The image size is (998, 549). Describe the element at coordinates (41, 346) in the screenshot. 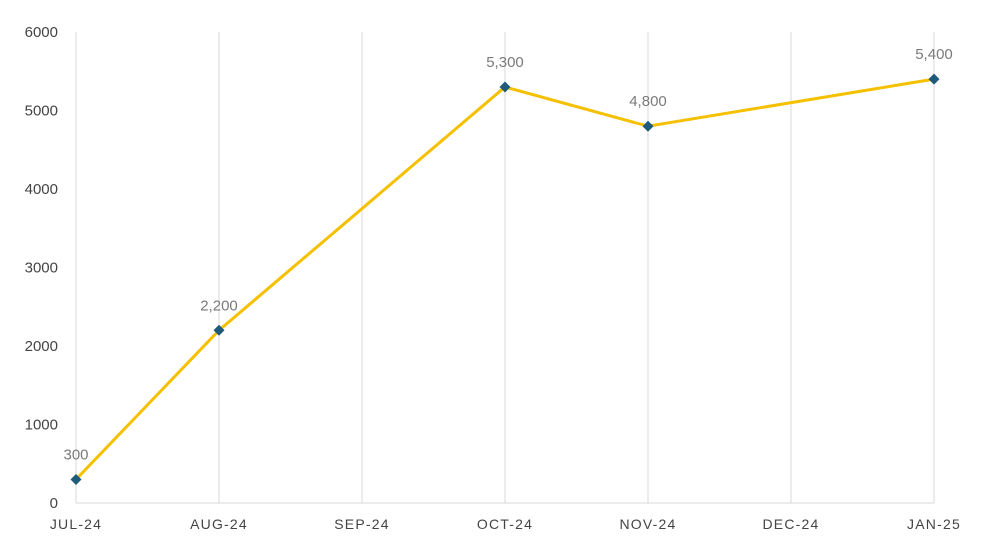

I see `y-tick-2000: 2000` at that location.